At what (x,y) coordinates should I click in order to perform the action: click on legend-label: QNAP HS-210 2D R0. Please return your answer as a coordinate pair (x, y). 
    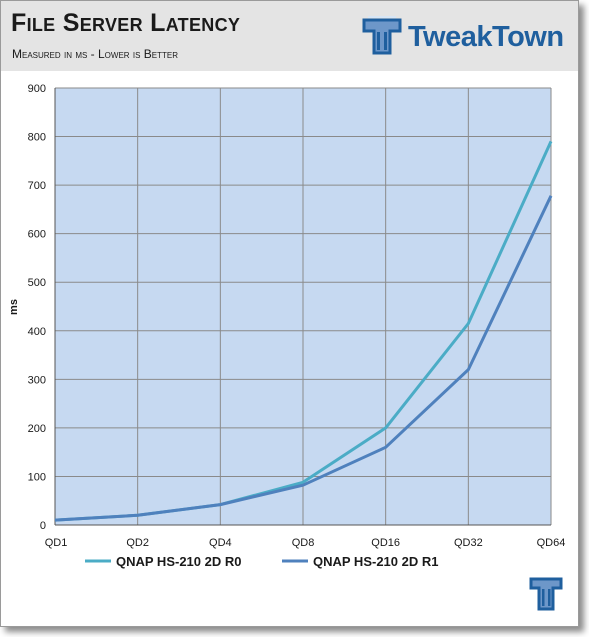
    Looking at the image, I should click on (178, 561).